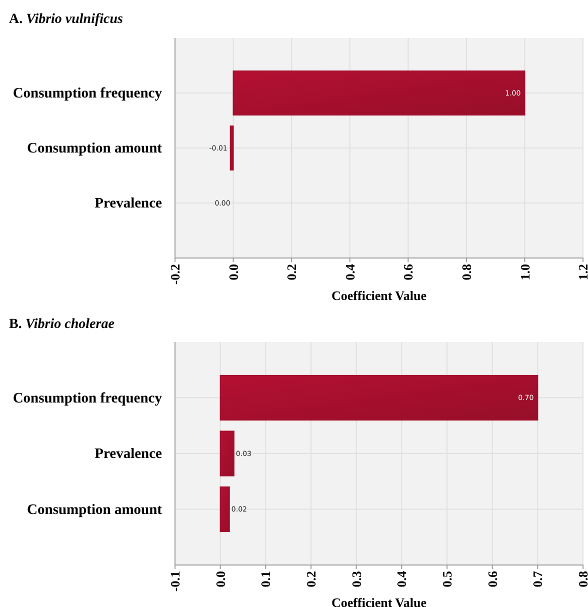 This screenshot has width=588, height=607. I want to click on x-tick-label: 0.5, so click(447, 579).